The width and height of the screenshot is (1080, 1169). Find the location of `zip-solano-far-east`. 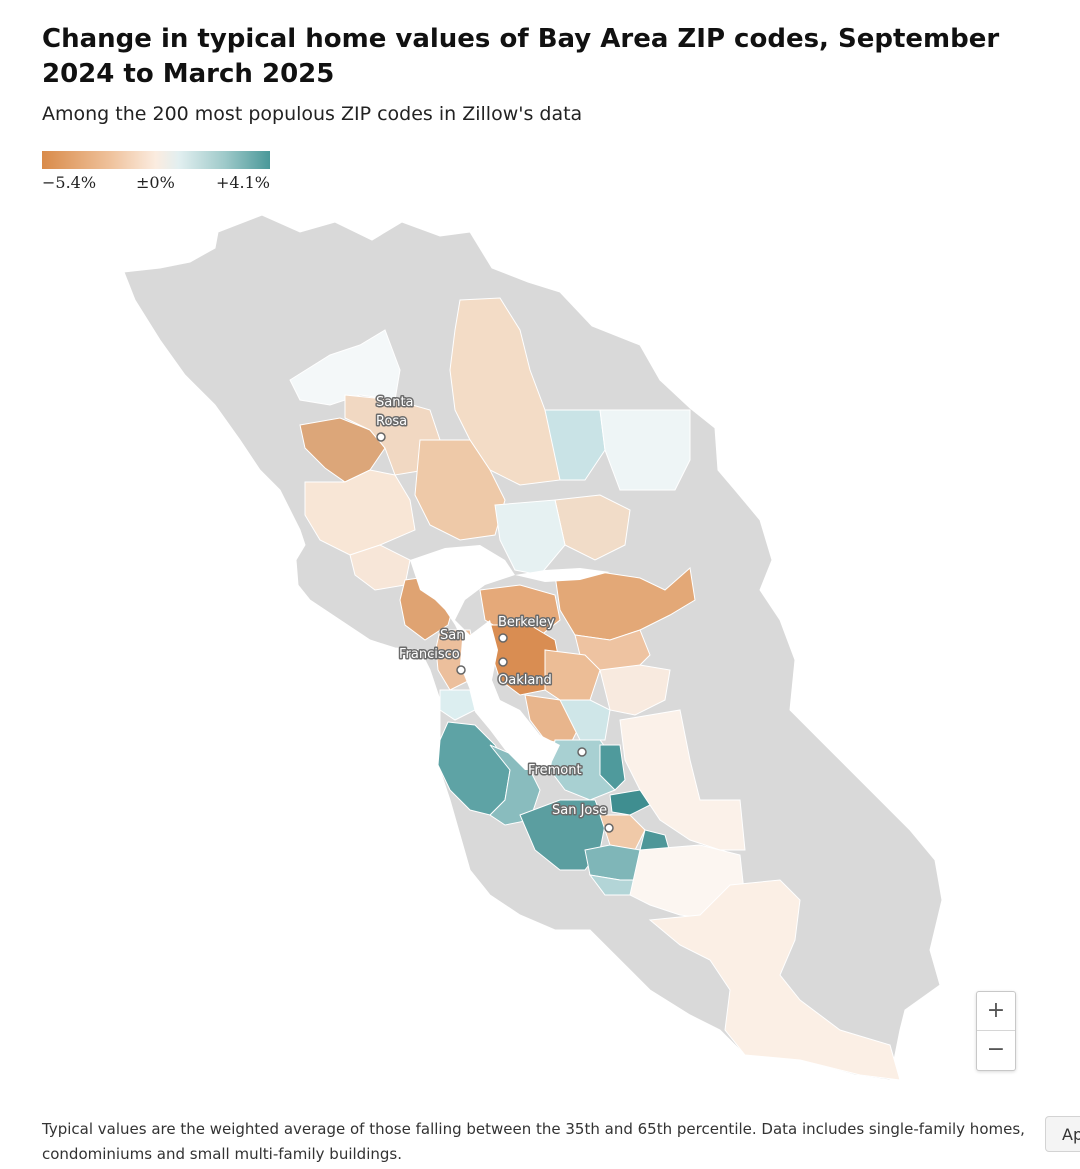

zip-solano-far-east is located at coordinates (645, 450).